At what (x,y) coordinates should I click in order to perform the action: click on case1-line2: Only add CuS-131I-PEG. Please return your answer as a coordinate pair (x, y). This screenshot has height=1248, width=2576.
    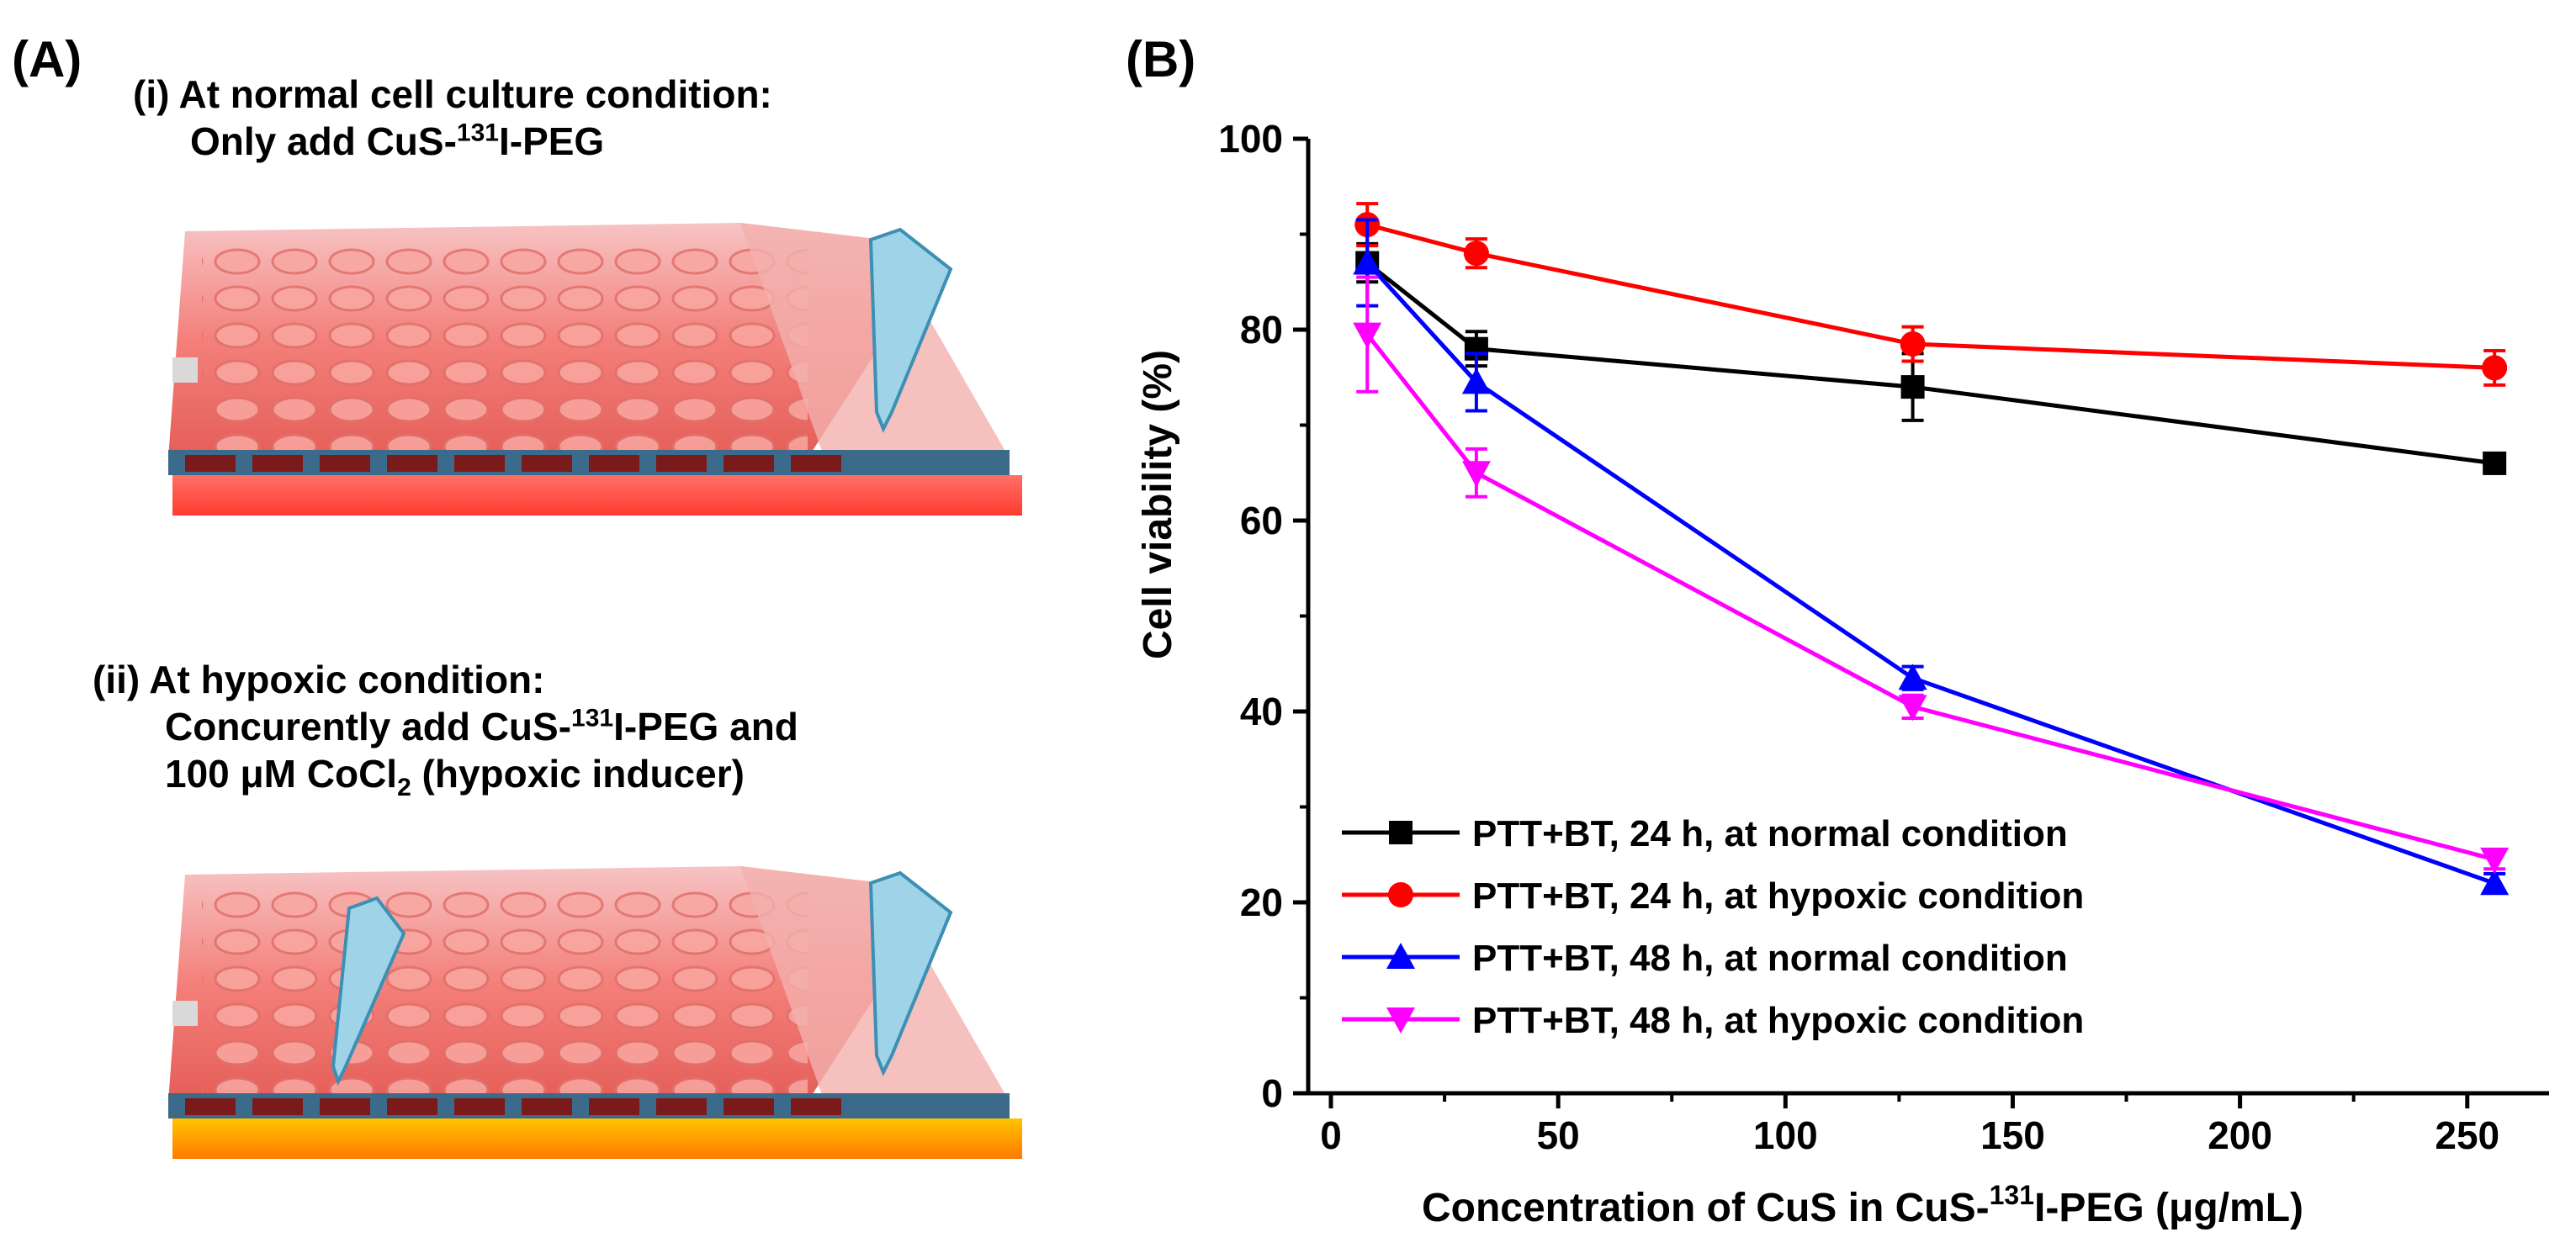
    Looking at the image, I should click on (397, 141).